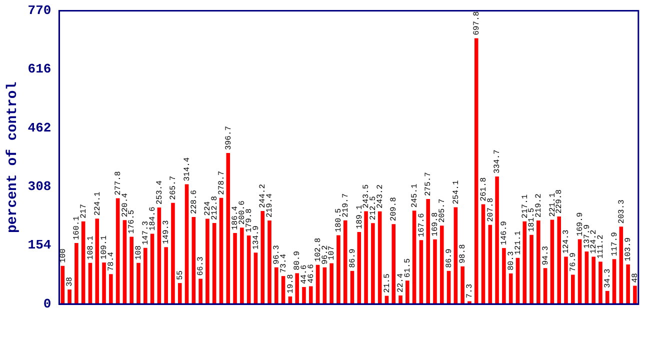 The image size is (650, 350). Describe the element at coordinates (380, 196) in the screenshot. I see `data-label: 243.2` at that location.